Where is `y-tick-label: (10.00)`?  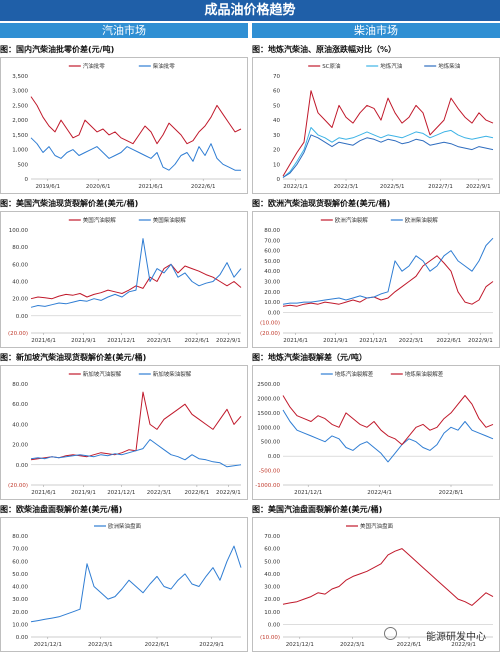 y-tick-label: (10.00) is located at coordinates (270, 638).